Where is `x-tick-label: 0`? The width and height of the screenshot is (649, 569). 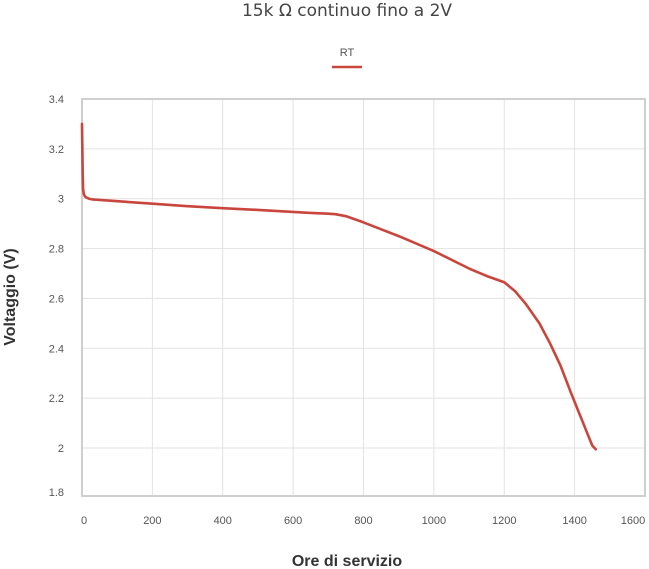 x-tick-label: 0 is located at coordinates (84, 521).